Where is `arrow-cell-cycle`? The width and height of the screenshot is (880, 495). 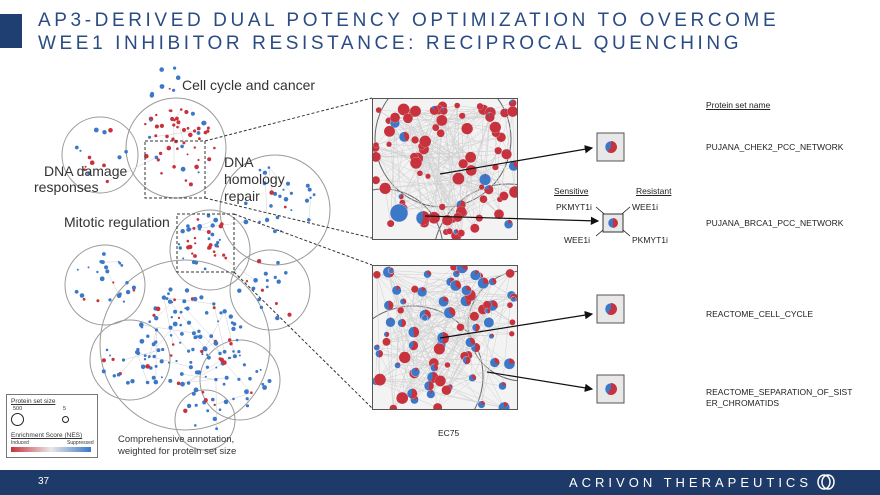
arrow-cell-cycle is located at coordinates (516, 324).